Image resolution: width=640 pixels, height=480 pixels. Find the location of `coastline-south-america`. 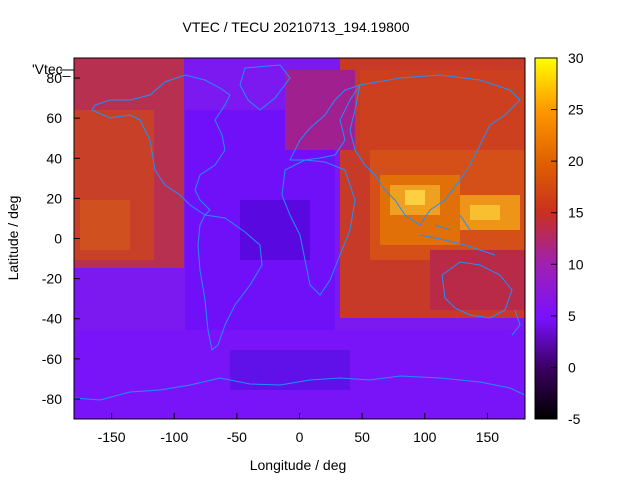

coastline-south-america is located at coordinates (230, 282).